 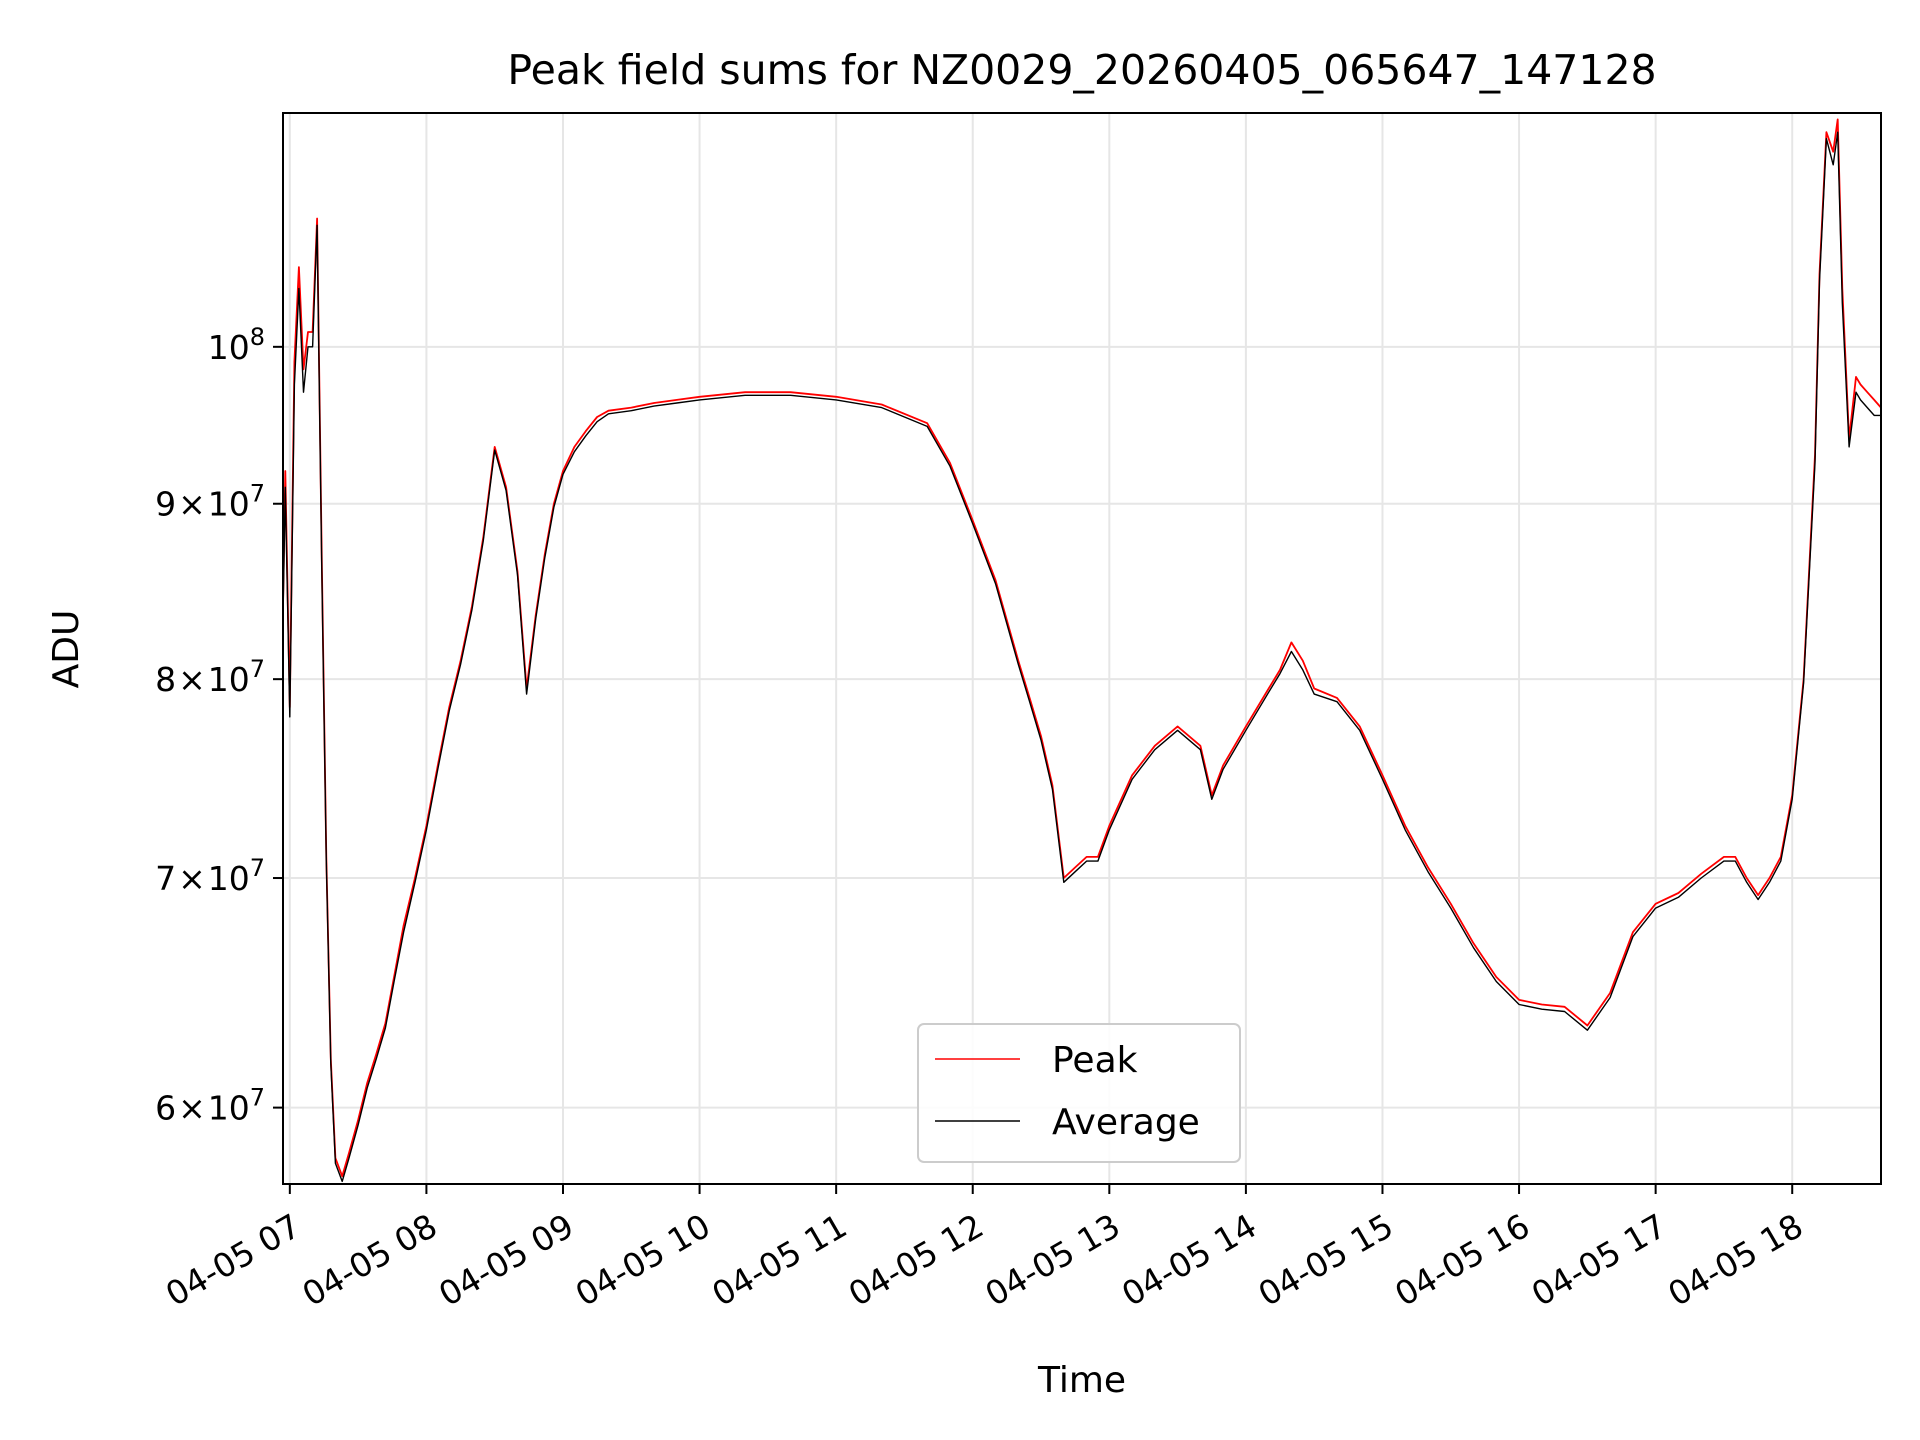 What do you see at coordinates (66, 649) in the screenshot?
I see `y-axis-label: ADU` at bounding box center [66, 649].